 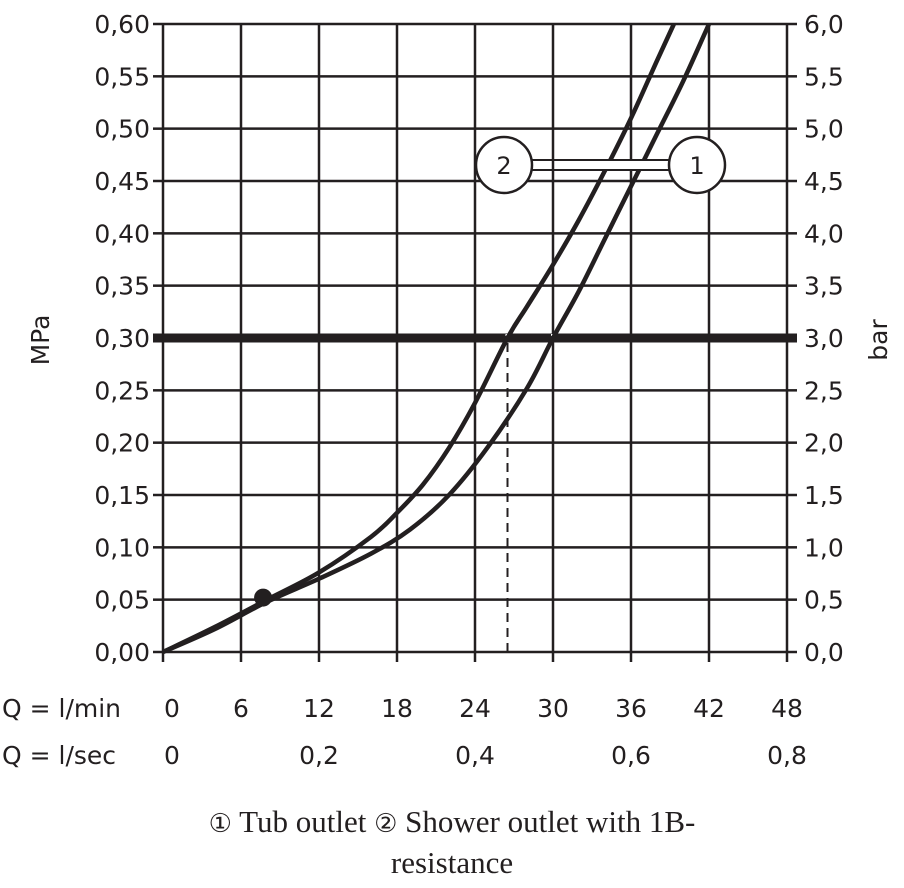 I want to click on legend-label-shower-outlet: Shower outlet with 1B-, so click(x=546, y=821).